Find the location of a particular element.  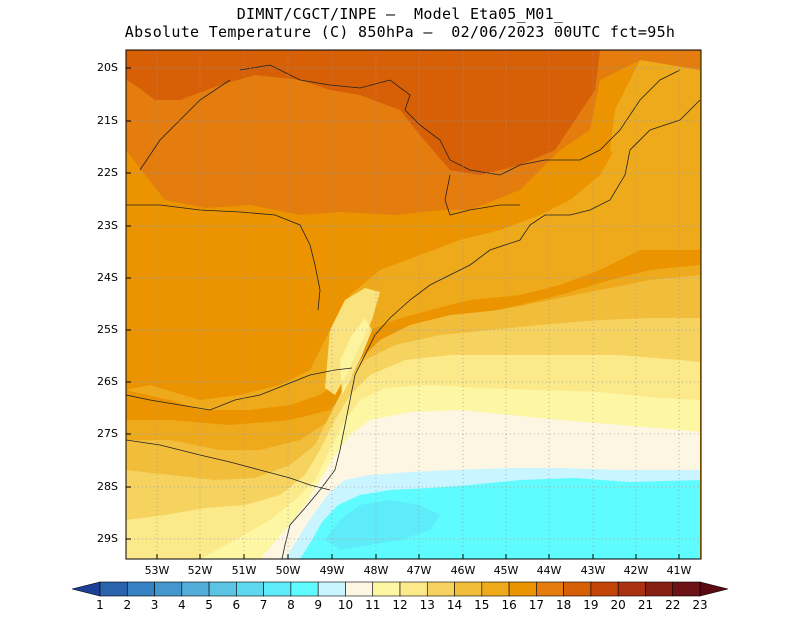

colorbar-tick-label: 15 is located at coordinates (482, 605).